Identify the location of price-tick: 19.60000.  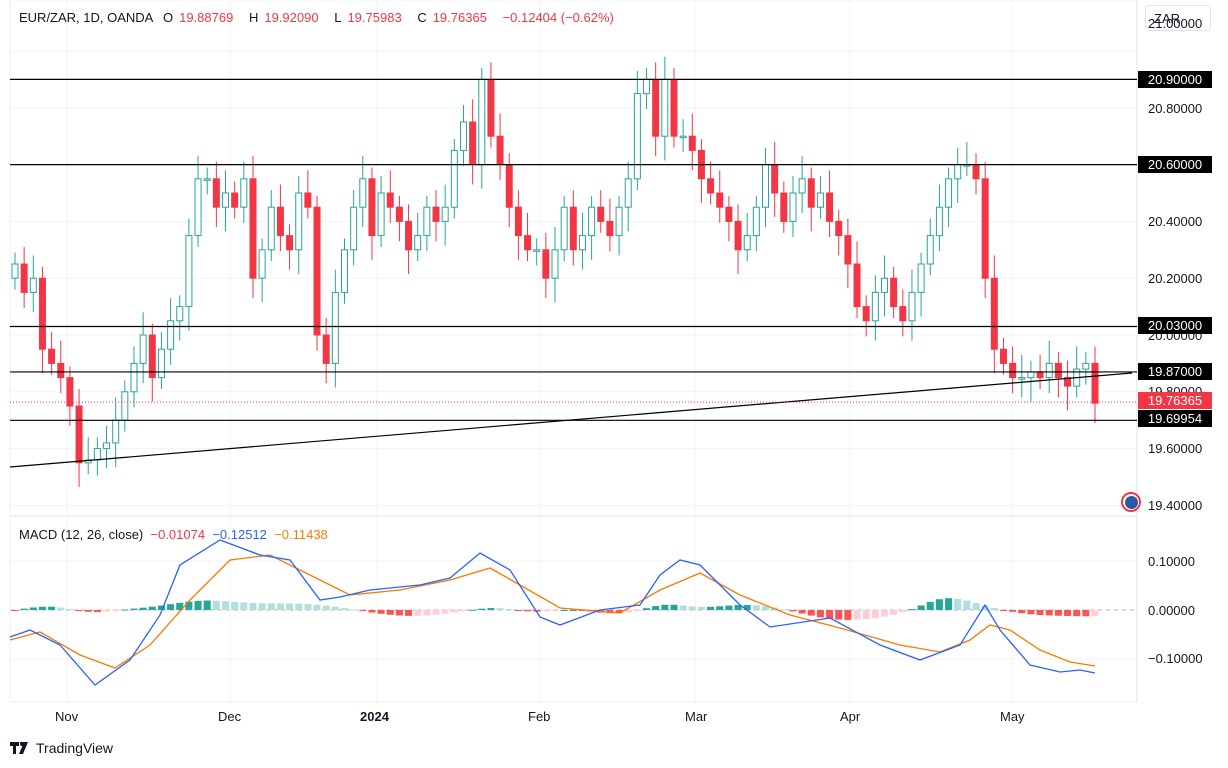
(1175, 448).